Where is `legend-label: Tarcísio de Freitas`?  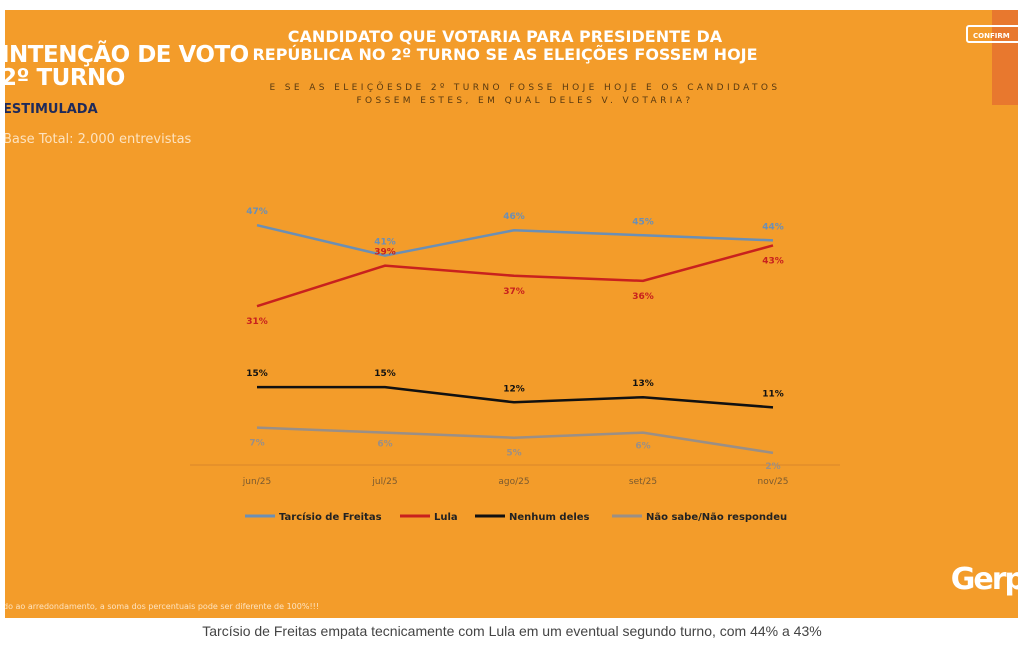
legend-label: Tarcísio de Freitas is located at coordinates (330, 517).